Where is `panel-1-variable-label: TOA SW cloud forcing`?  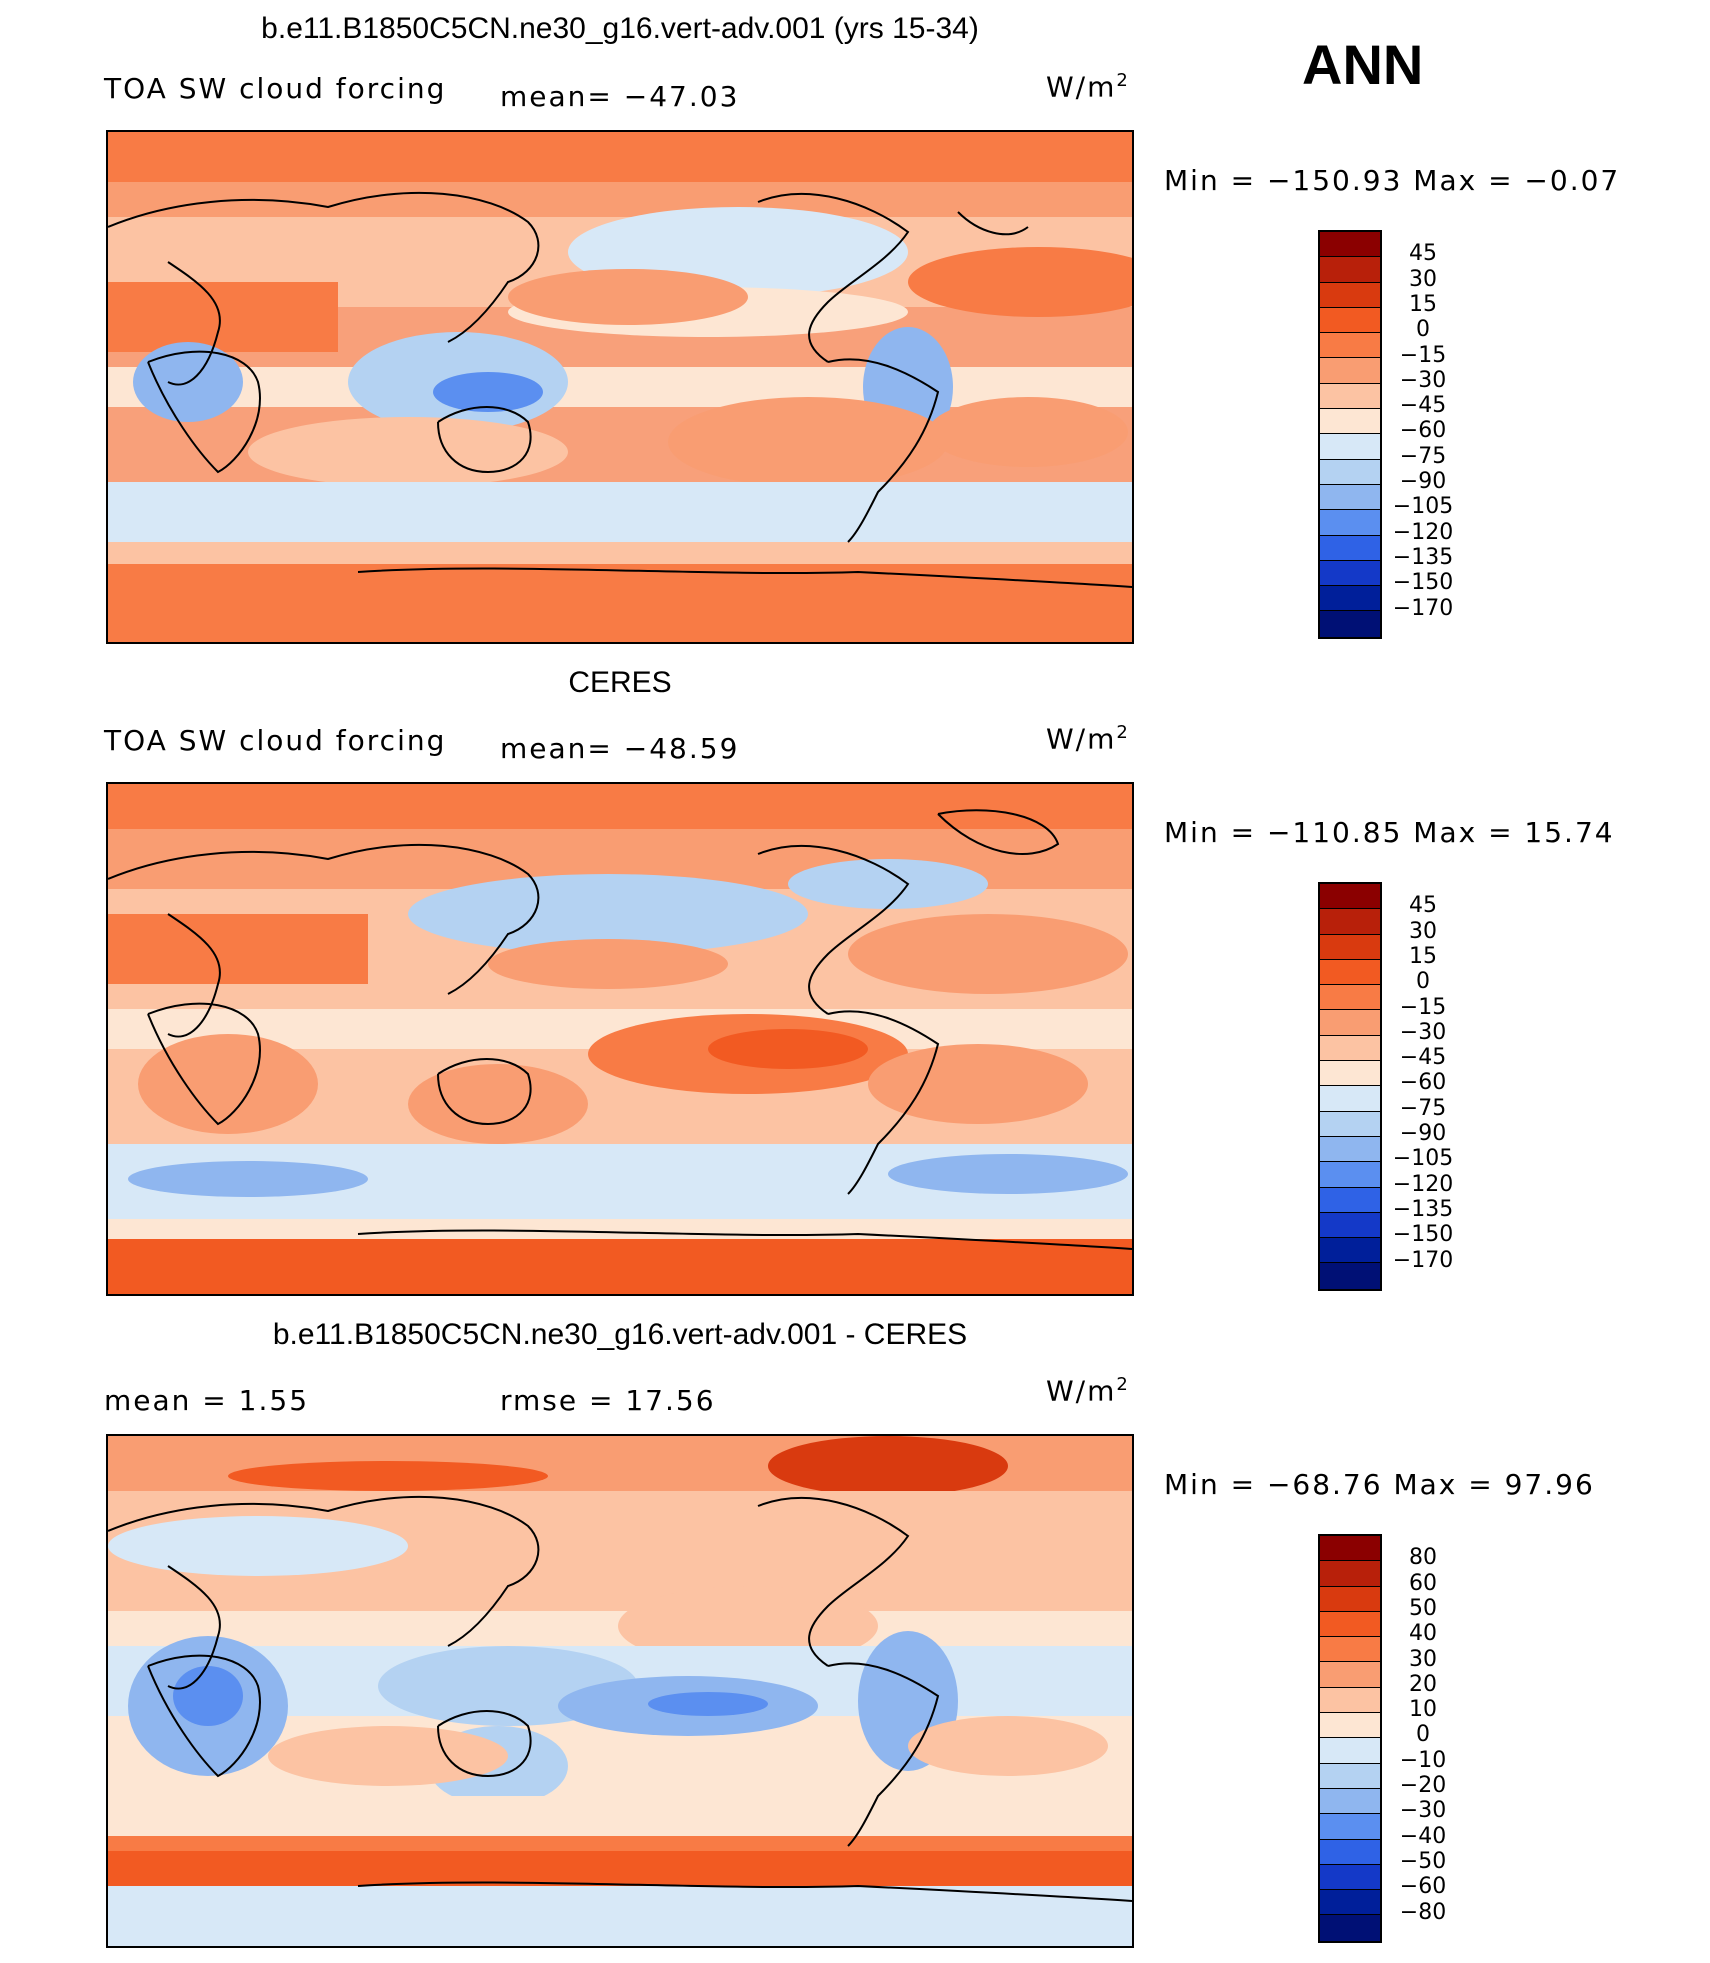 panel-1-variable-label: TOA SW cloud forcing is located at coordinates (275, 88).